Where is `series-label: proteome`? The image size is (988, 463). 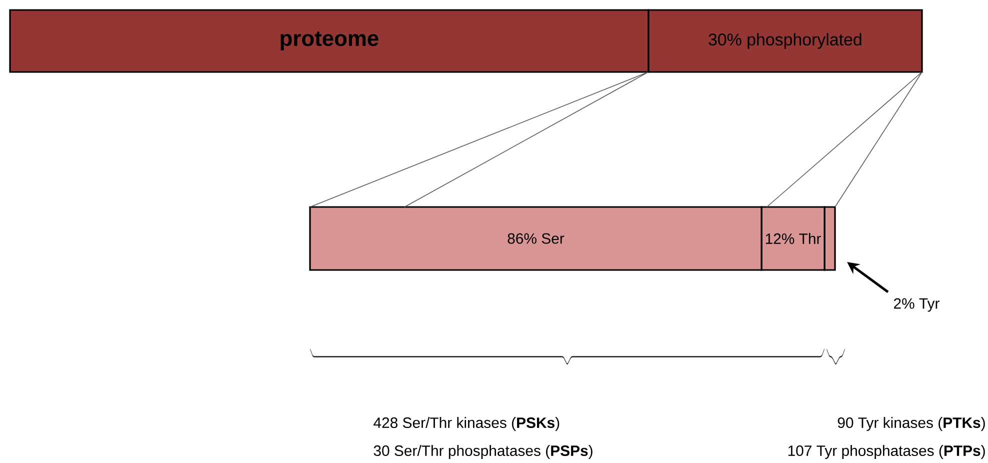 series-label: proteome is located at coordinates (329, 41).